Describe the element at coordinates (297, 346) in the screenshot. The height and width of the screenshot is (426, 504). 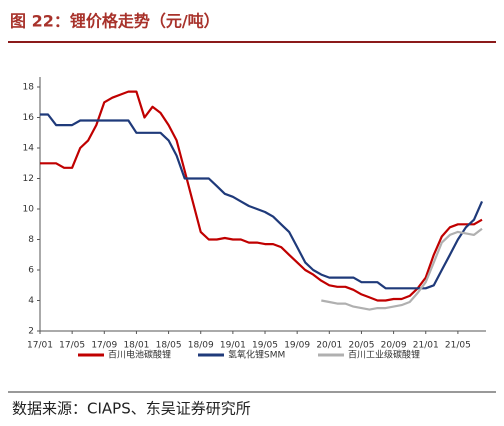
I see `x-tick-label: 19/09` at that location.